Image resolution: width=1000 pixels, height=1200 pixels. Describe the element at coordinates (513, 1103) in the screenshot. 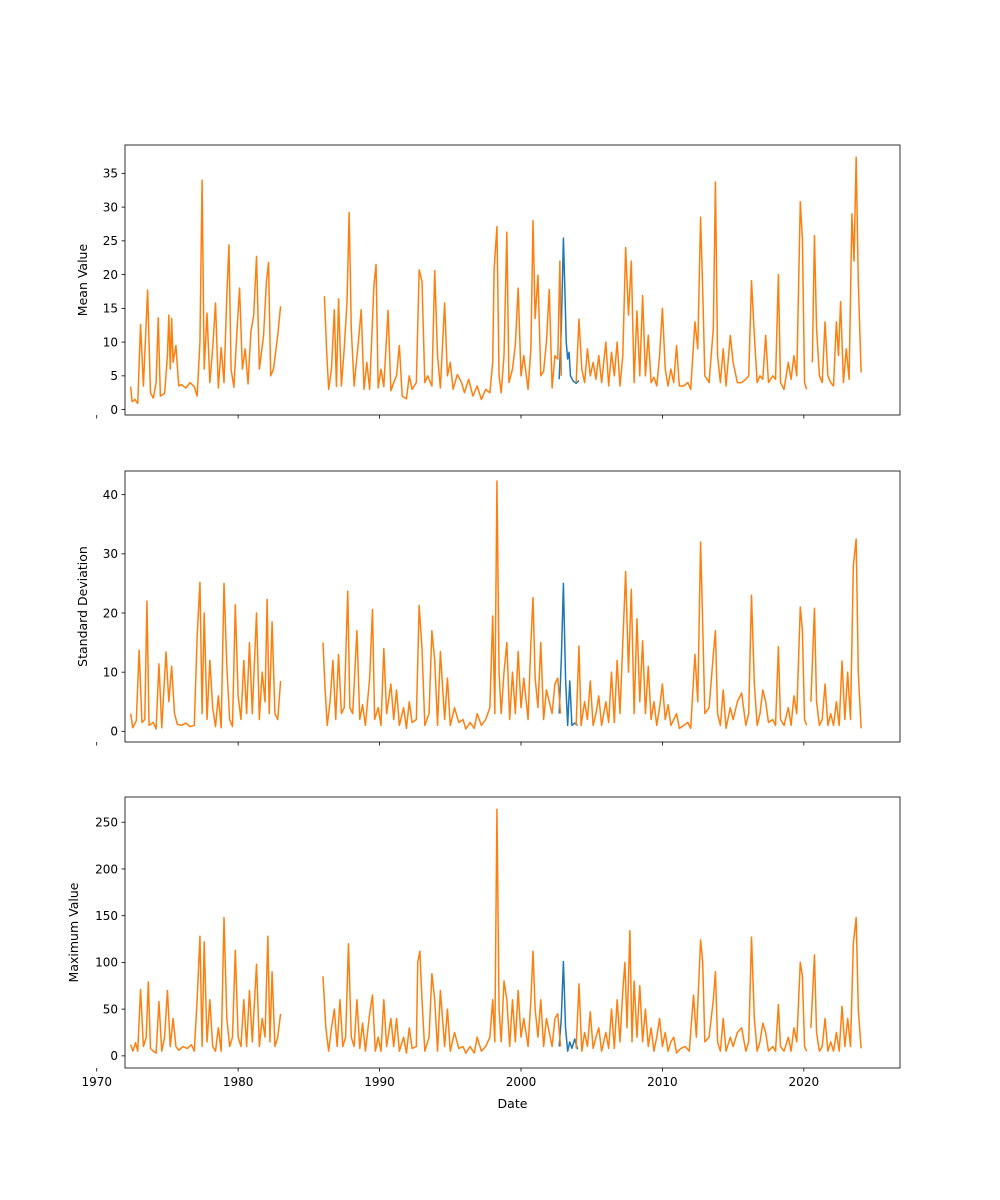

I see `x-axis-label: Date` at that location.